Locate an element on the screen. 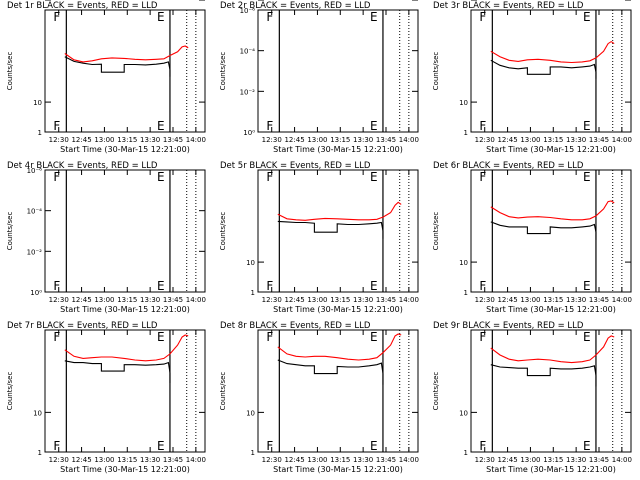 This screenshot has height=480, width=640. chart-title: Det 8r BLACK = Events, RED = LLD is located at coordinates (295, 326).